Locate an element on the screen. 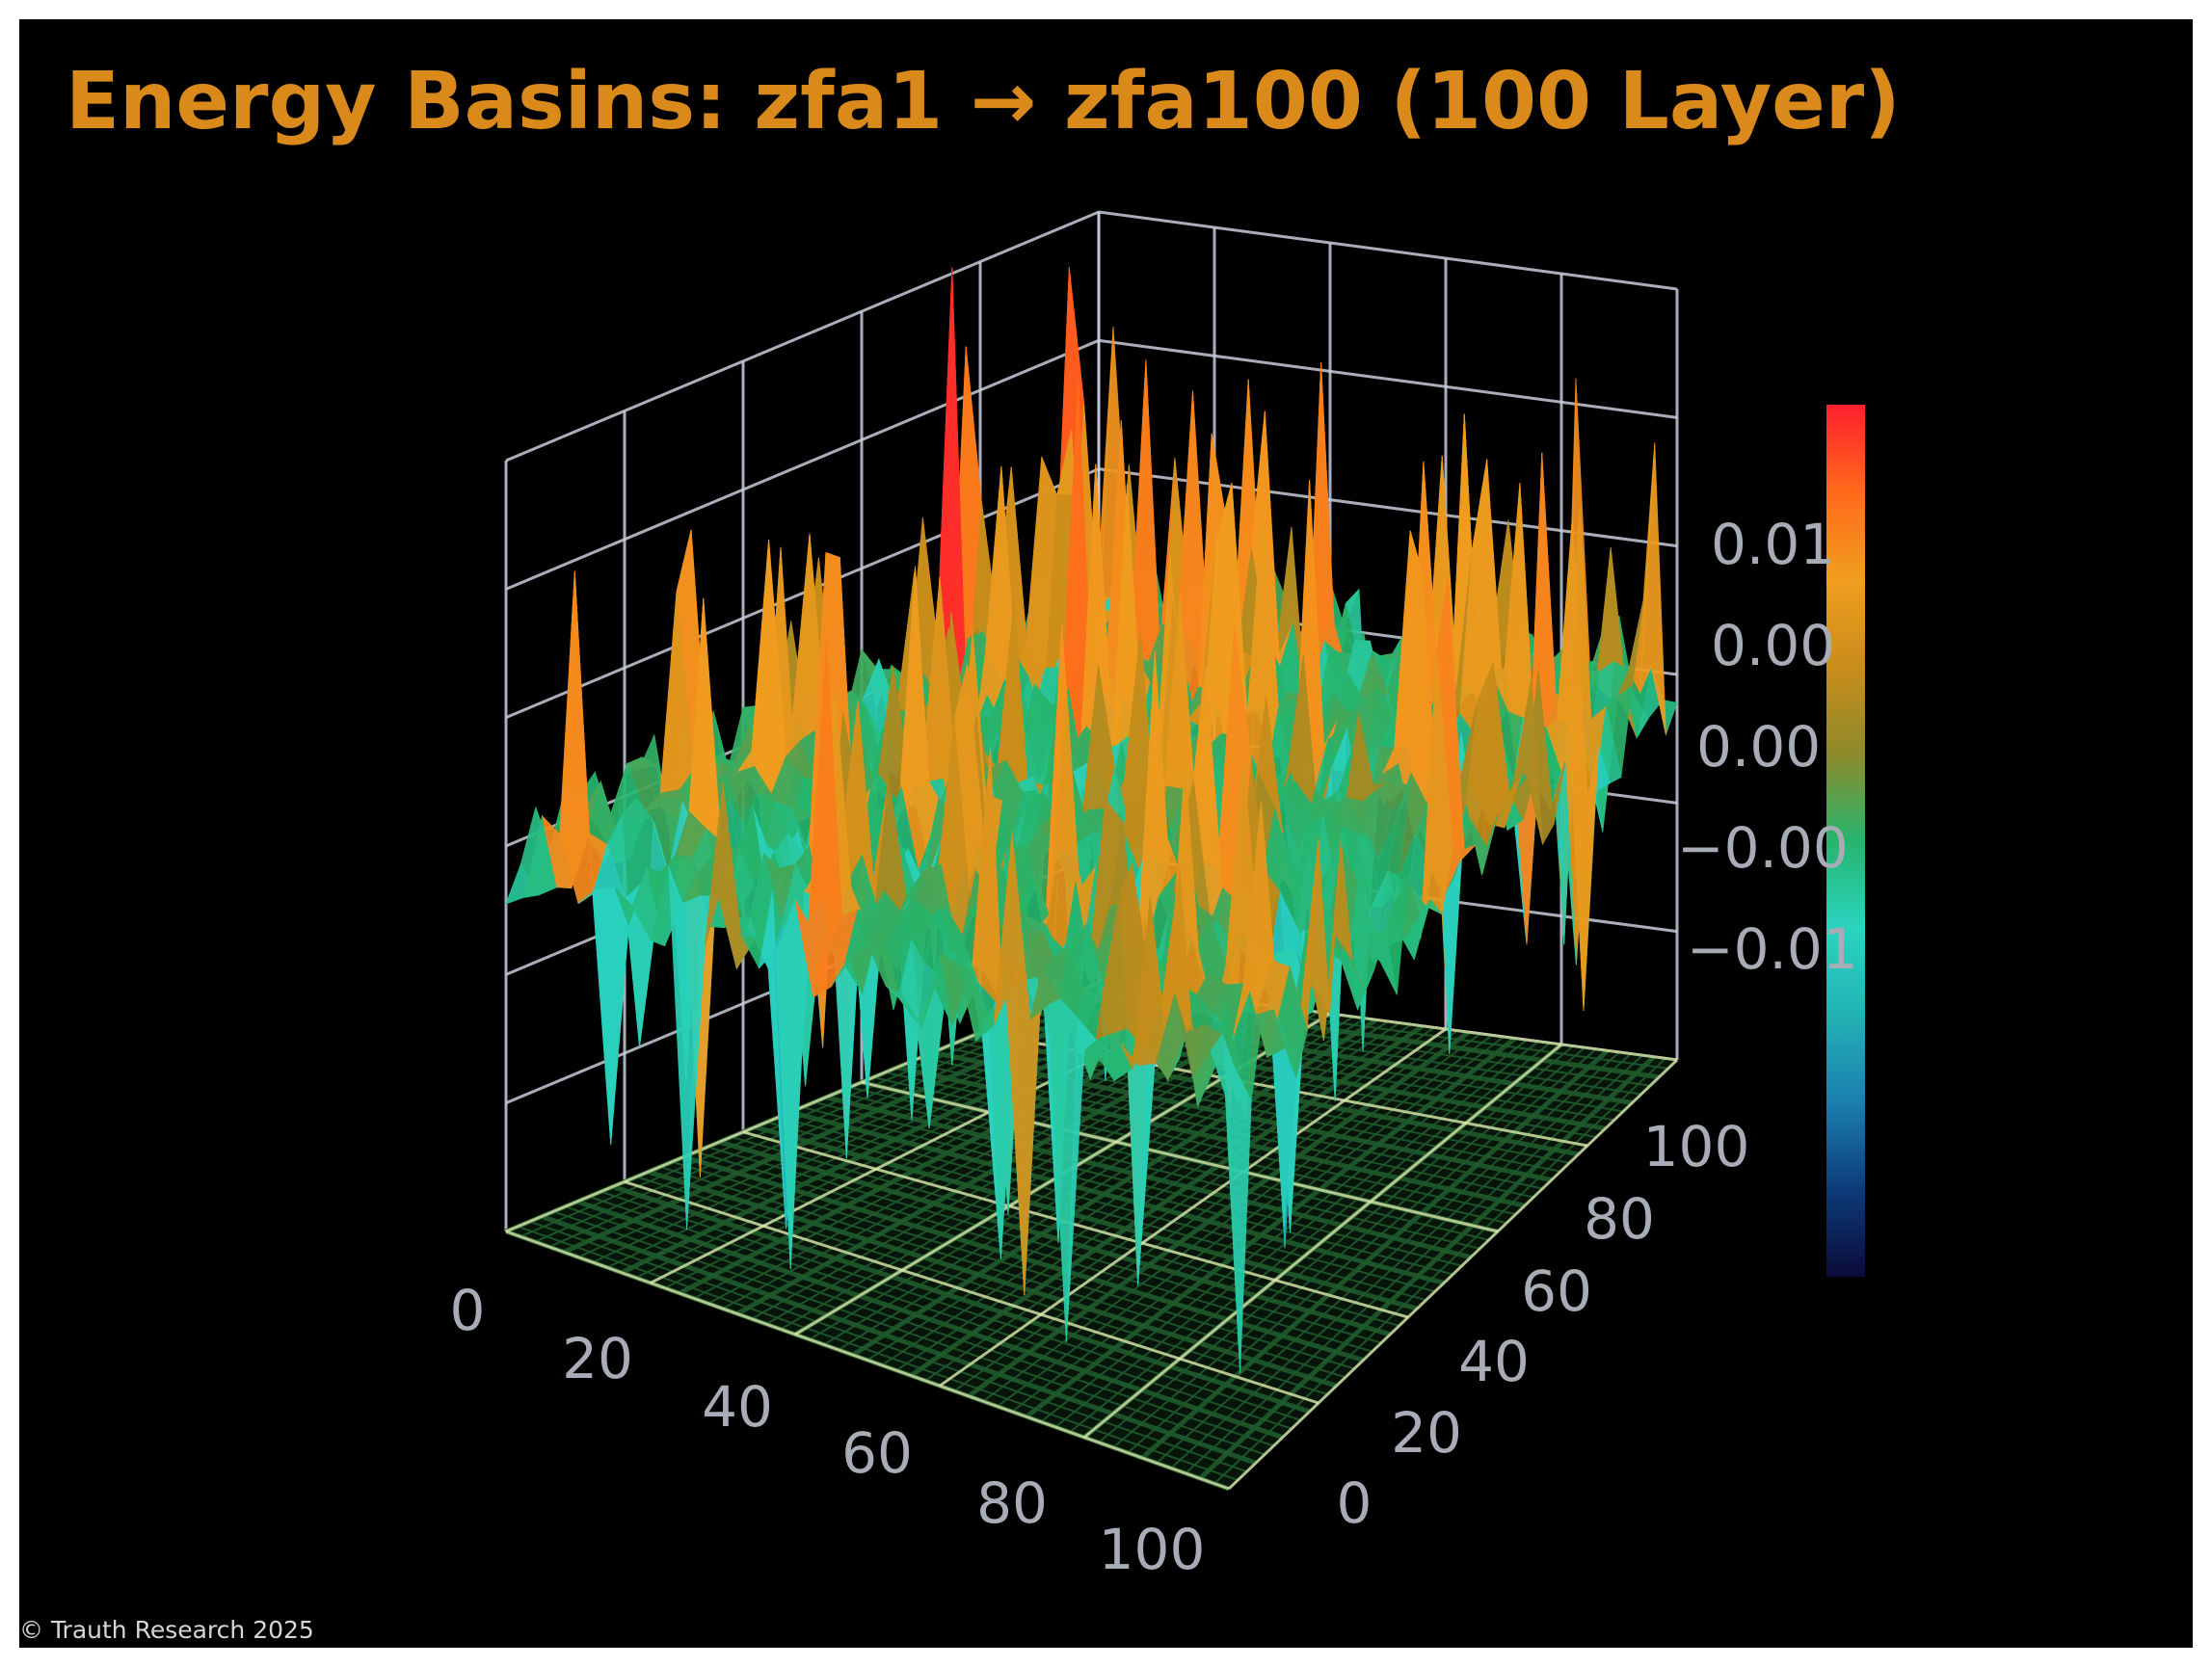 This screenshot has height=1667, width=2212. x-tick-label: 80 is located at coordinates (1012, 1503).